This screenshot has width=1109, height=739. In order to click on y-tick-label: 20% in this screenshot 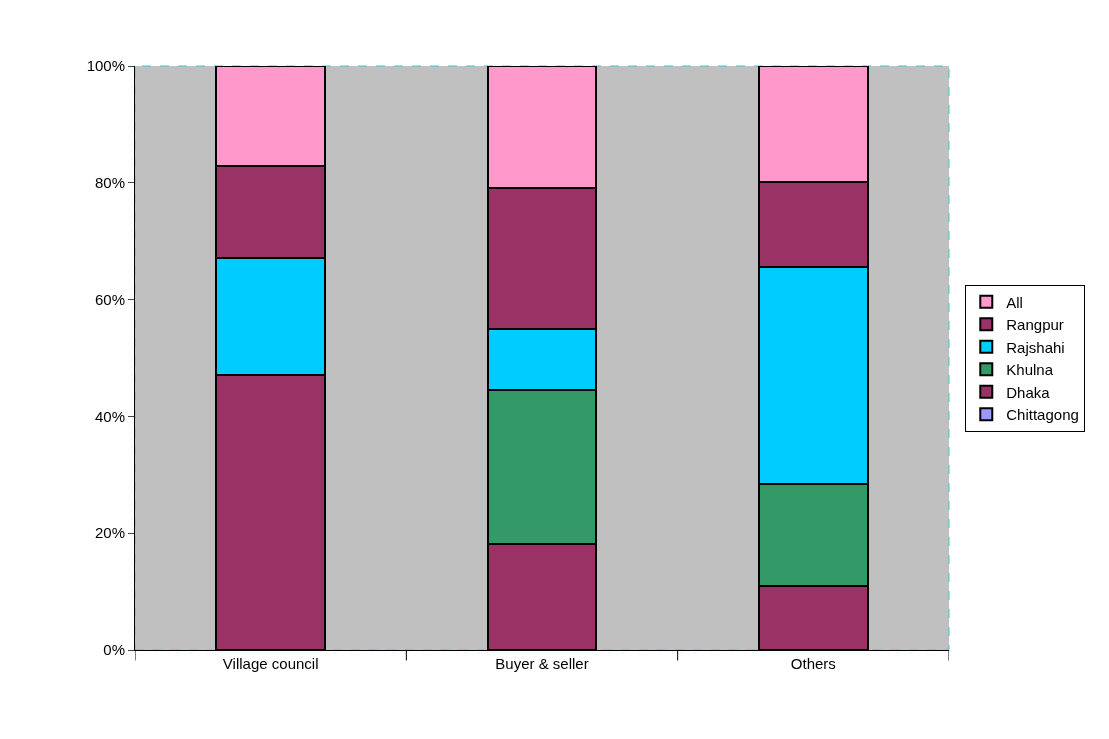, I will do `click(109, 533)`.